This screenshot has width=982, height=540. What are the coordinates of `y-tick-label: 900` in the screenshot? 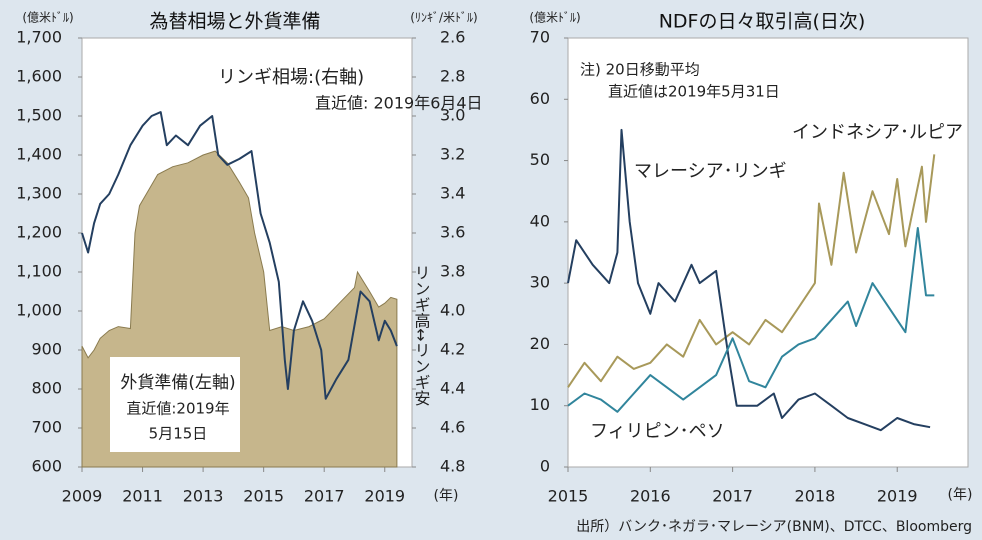 It's located at (46, 349).